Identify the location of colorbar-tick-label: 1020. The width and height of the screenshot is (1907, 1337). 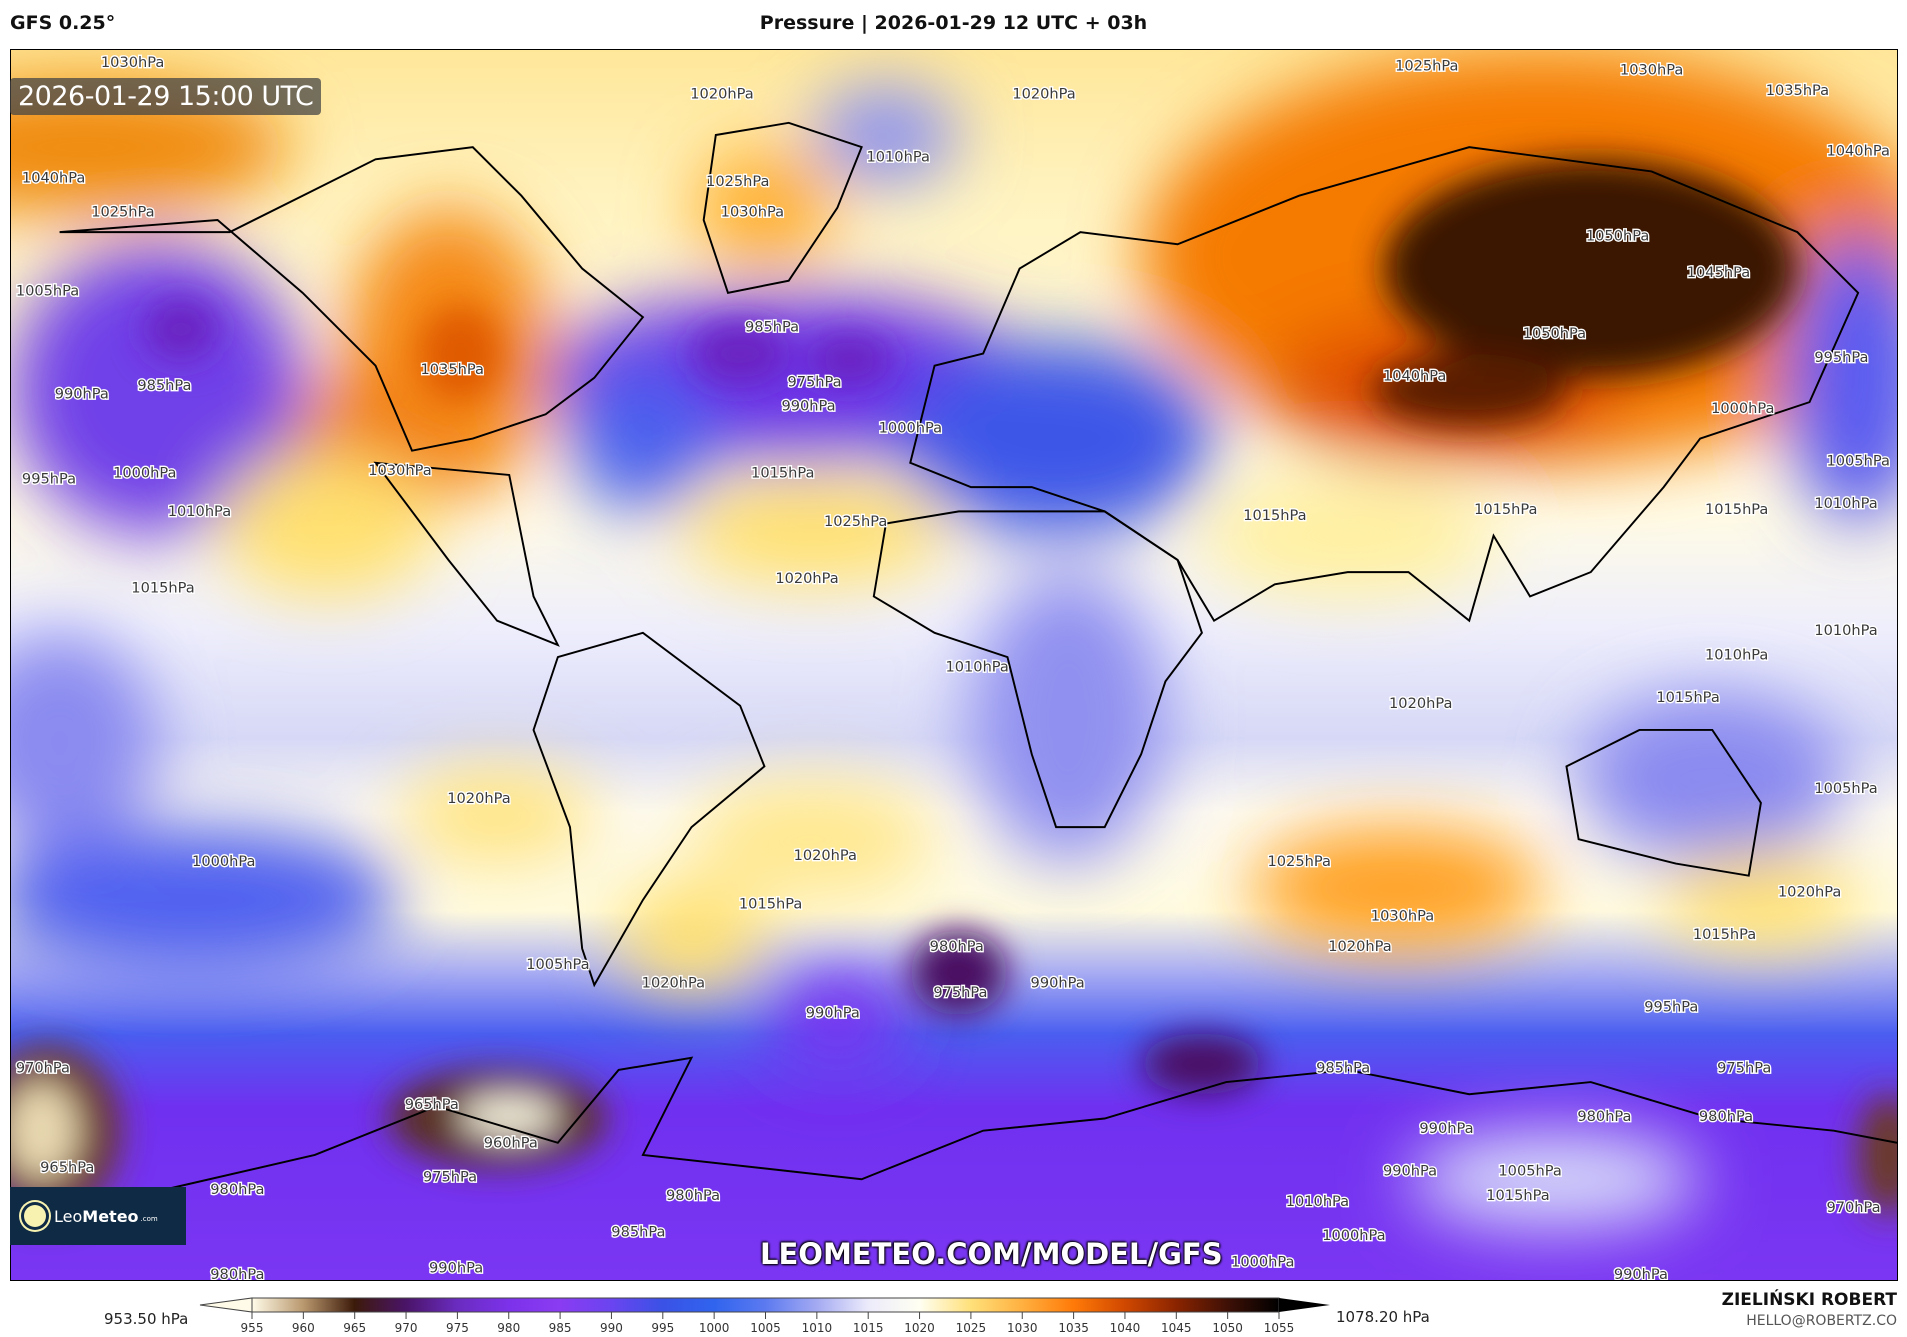
(919, 1328).